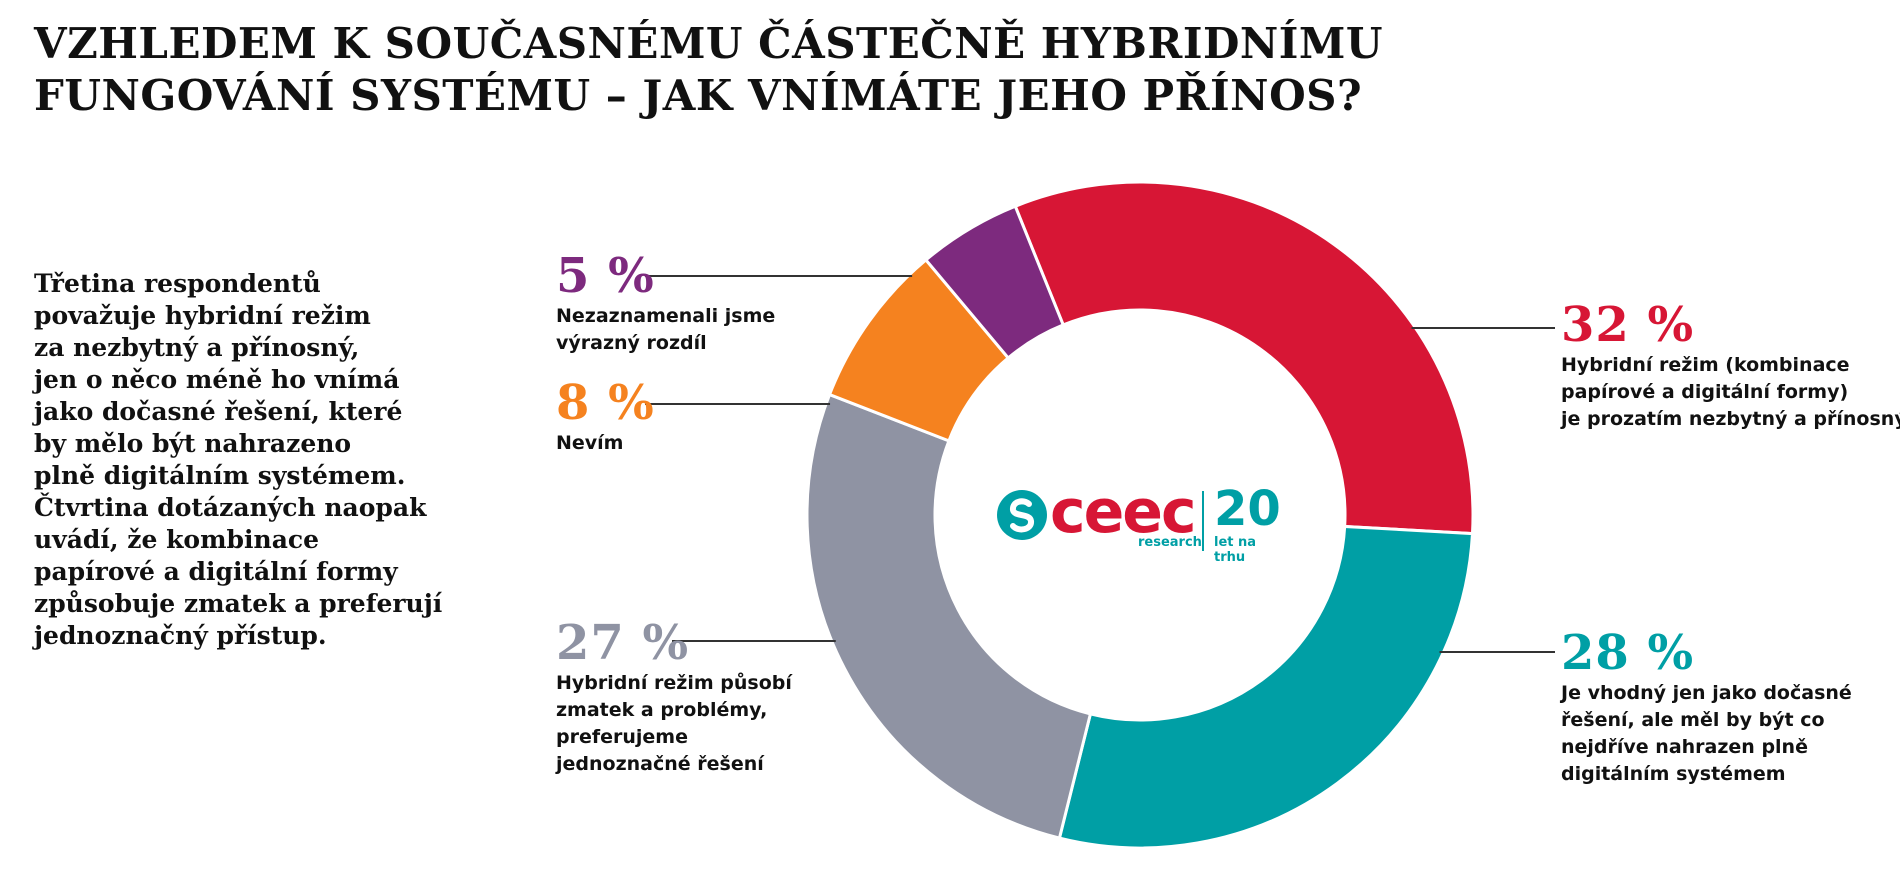 The height and width of the screenshot is (875, 1900). What do you see at coordinates (1705, 365) in the screenshot?
I see `desc-line: Hybridní režim (kombinace` at bounding box center [1705, 365].